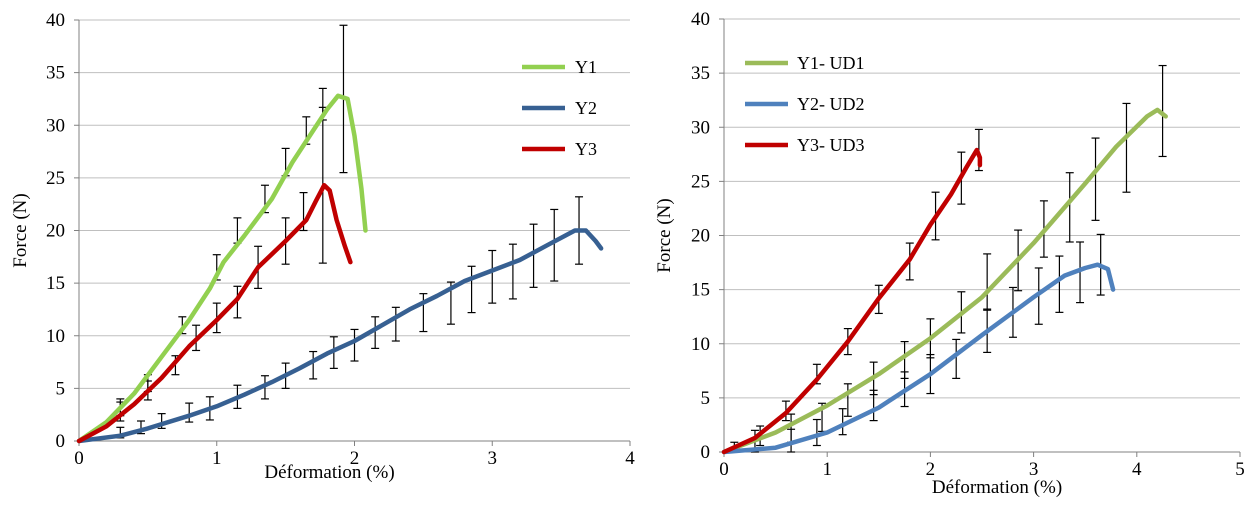 This screenshot has height=522, width=1248. I want to click on legend-label: Y2, so click(586, 108).